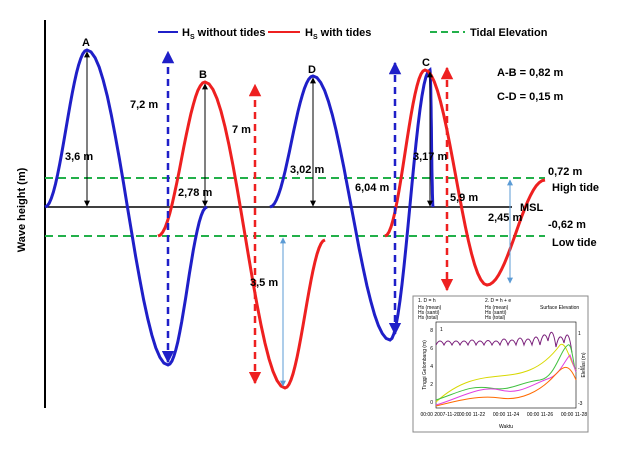 The image size is (619, 456). What do you see at coordinates (241, 130) in the screenshot?
I see `label: 7 m` at bounding box center [241, 130].